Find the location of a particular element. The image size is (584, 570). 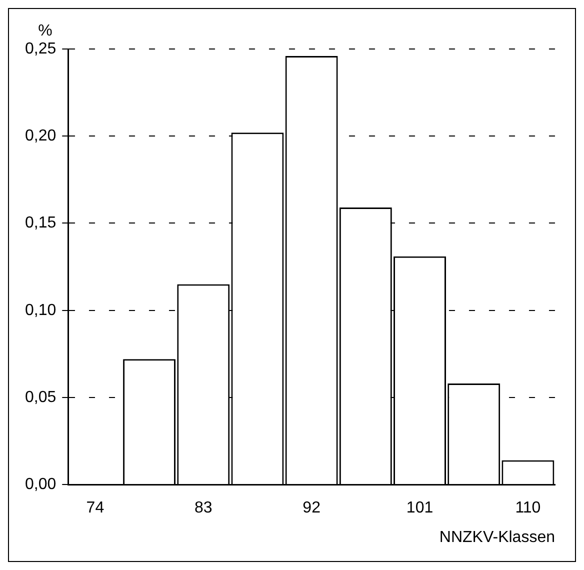

x-tick-label: 110 is located at coordinates (528, 508).